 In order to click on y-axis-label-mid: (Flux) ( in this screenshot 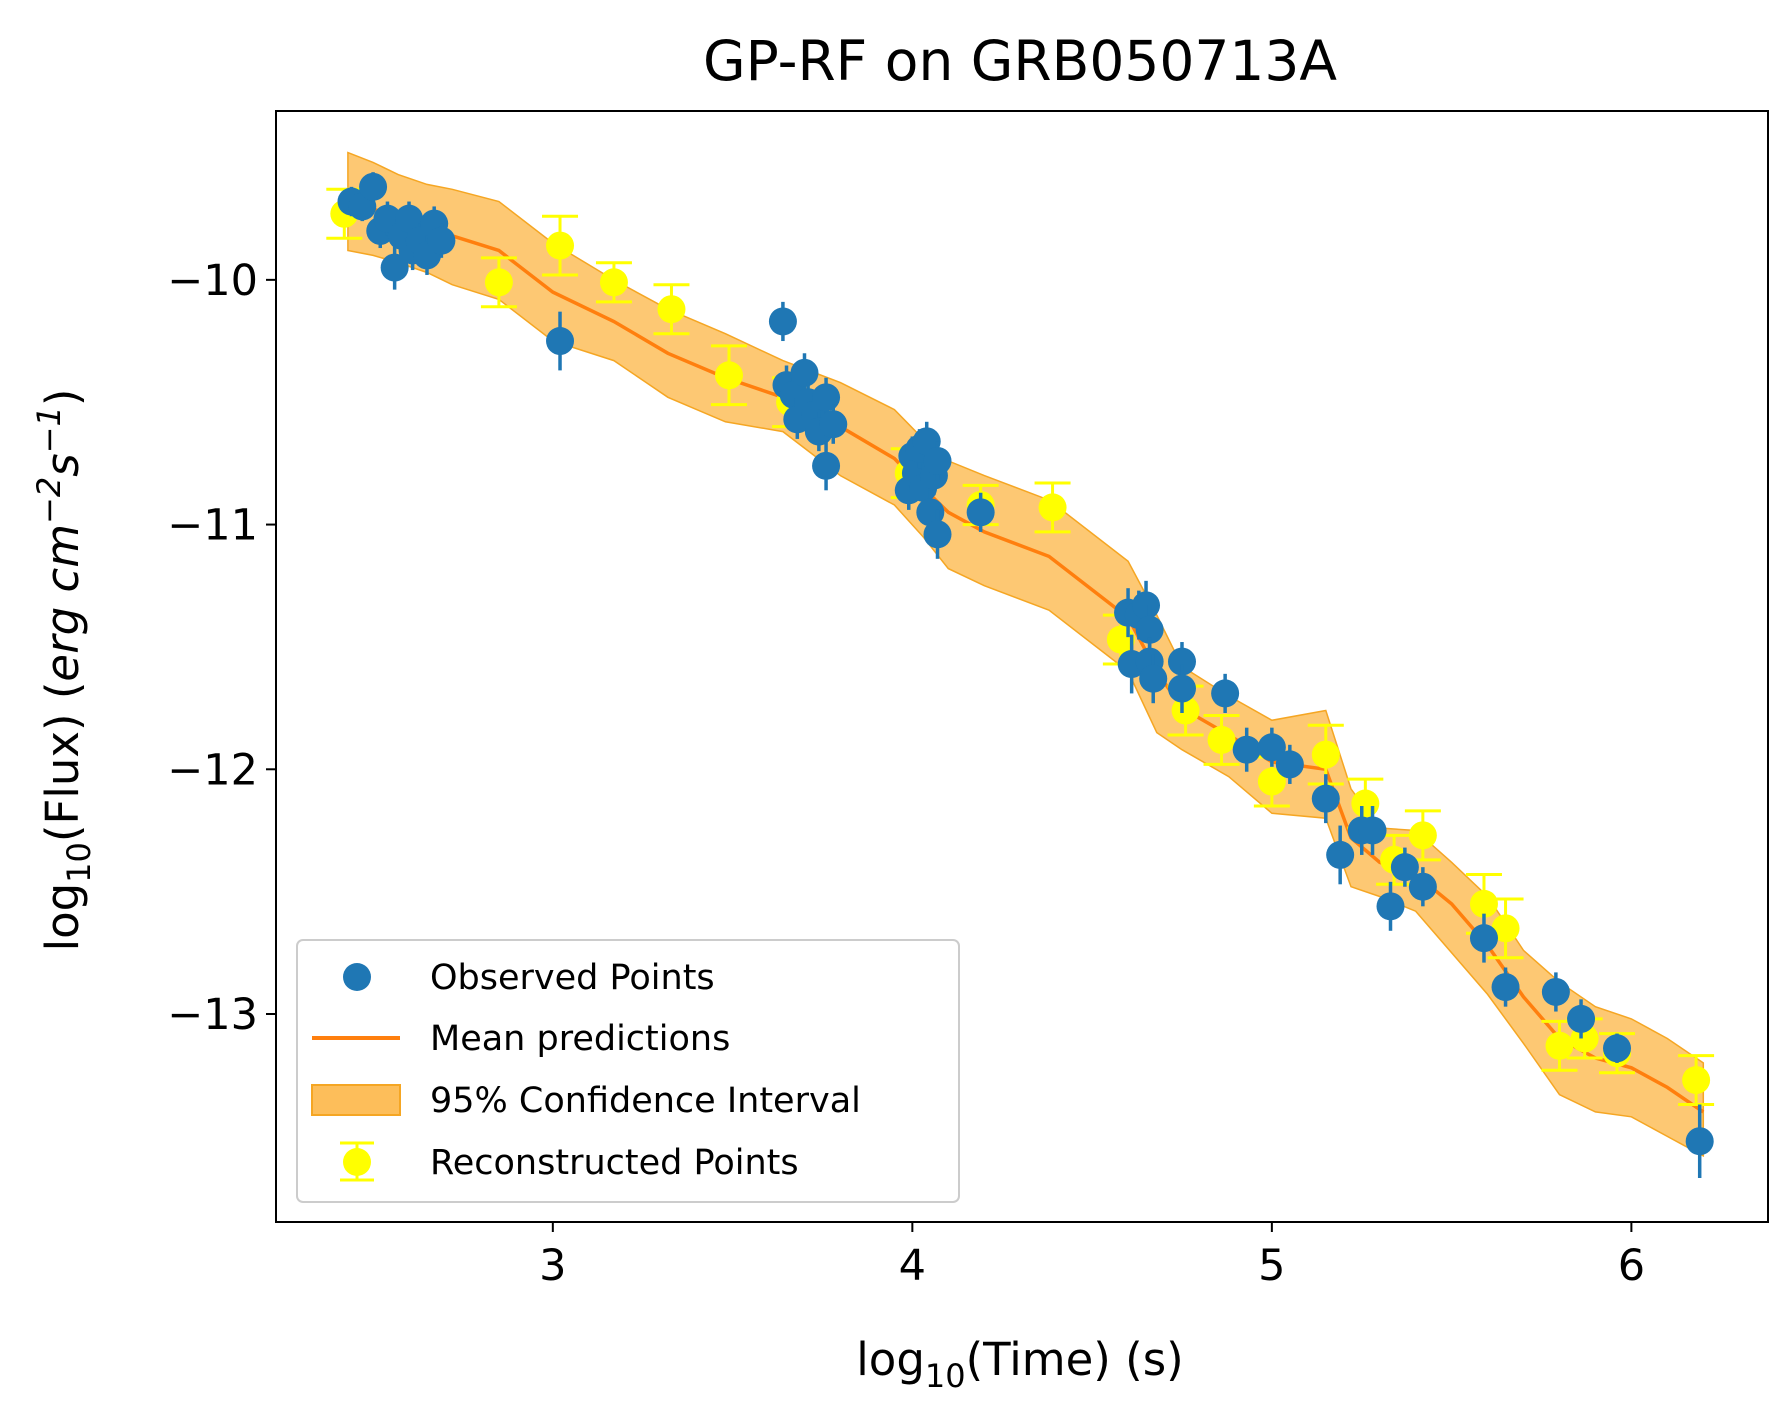, I will do `click(62, 762)`.